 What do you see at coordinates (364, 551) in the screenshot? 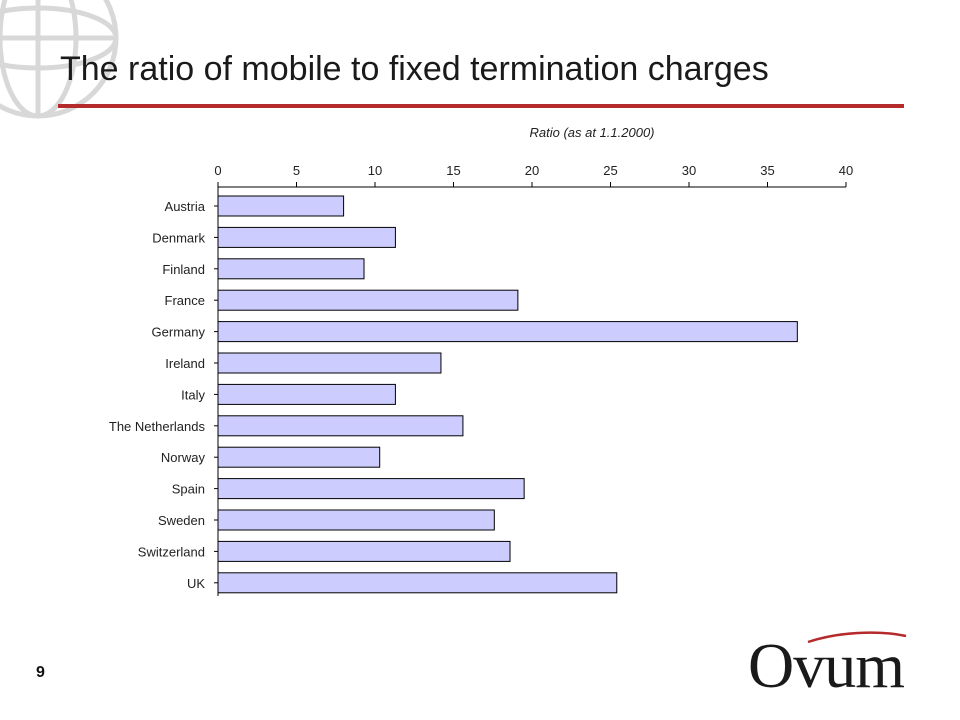
I see `bar-switzerland` at bounding box center [364, 551].